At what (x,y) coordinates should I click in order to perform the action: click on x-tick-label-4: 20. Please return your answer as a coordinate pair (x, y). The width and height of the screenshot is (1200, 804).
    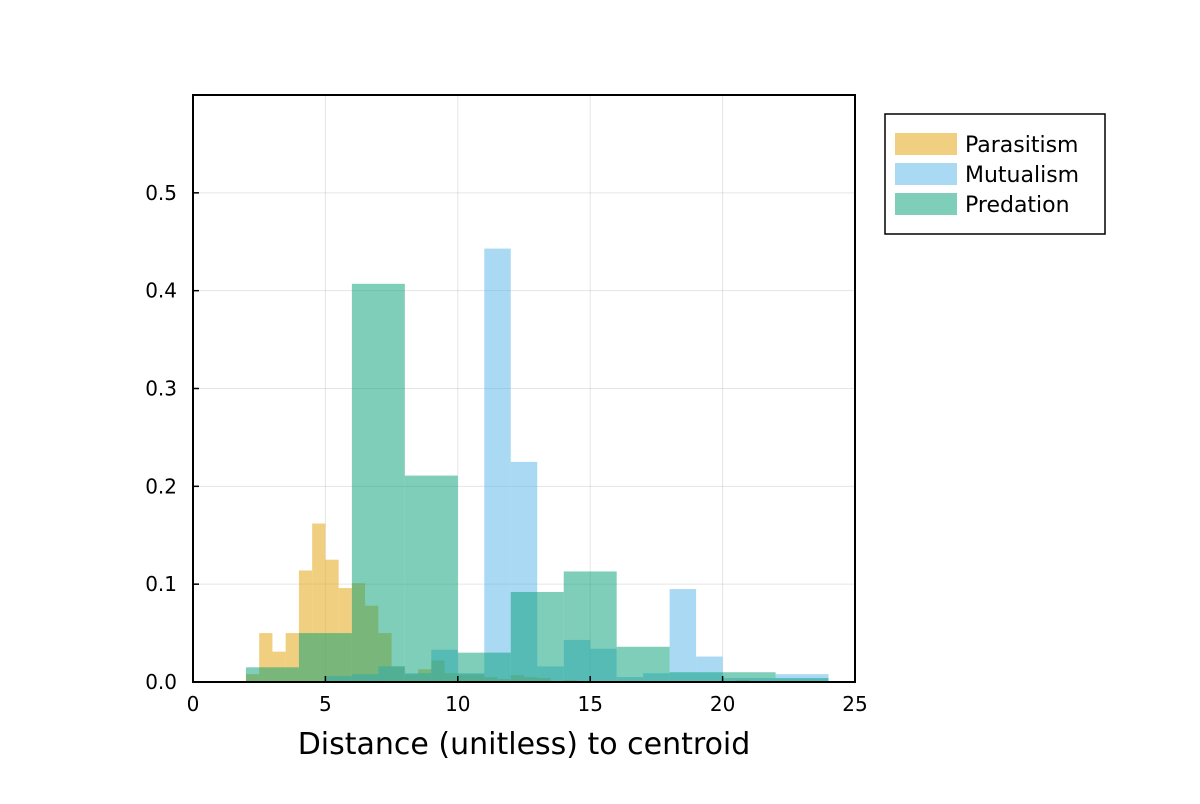
    Looking at the image, I should click on (722, 704).